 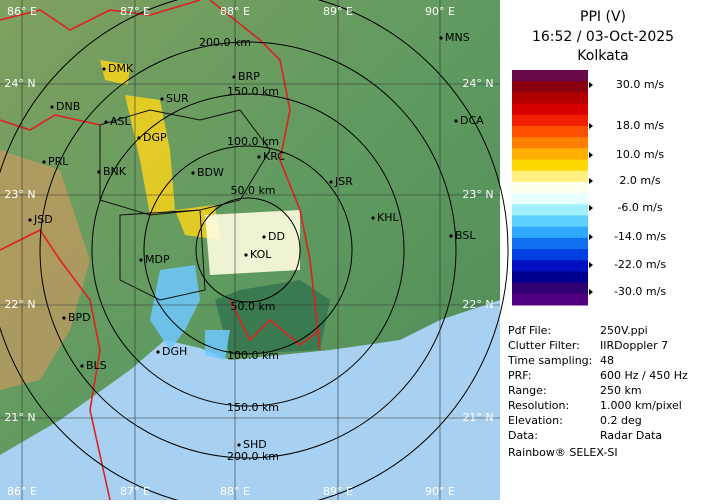 What do you see at coordinates (640, 154) in the screenshot?
I see `colorbar-label: 10.0 m/s` at bounding box center [640, 154].